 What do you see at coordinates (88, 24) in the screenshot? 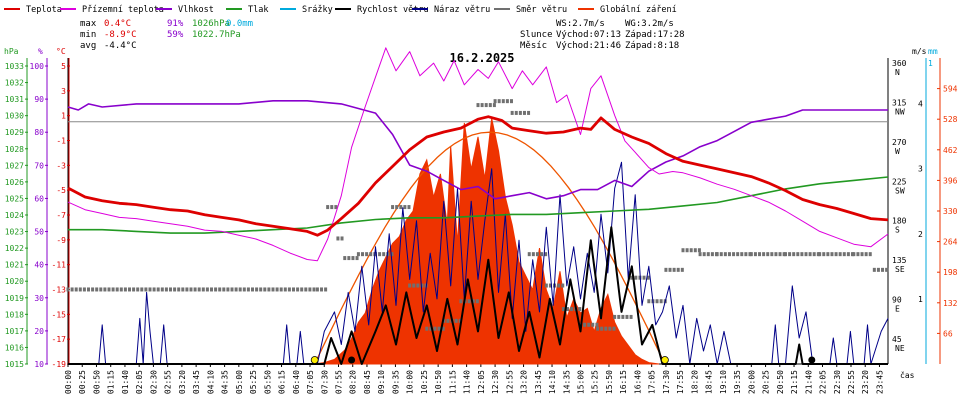
I see `stat-max-label: max` at bounding box center [88, 24].